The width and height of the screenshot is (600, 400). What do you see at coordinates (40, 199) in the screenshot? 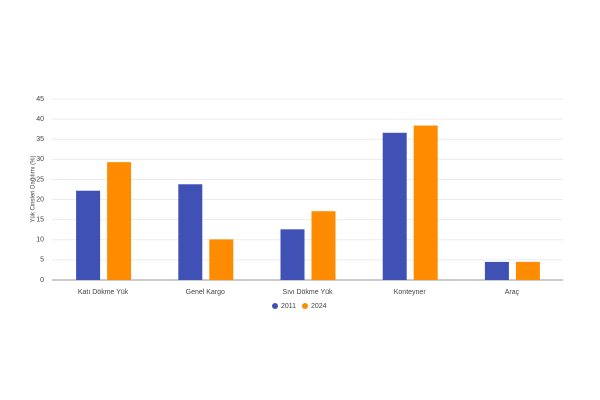
I see `y-tick-label: 20` at bounding box center [40, 199].